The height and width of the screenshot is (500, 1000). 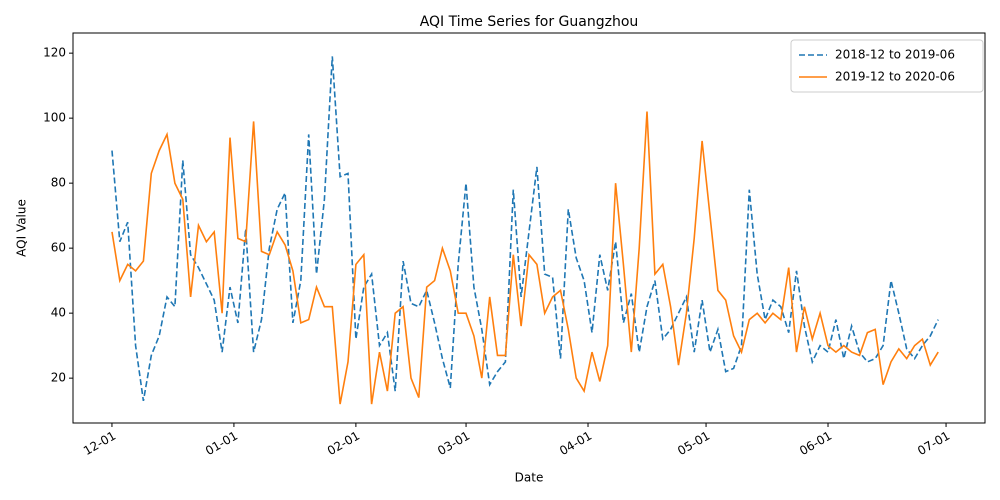 I want to click on x-tick-label: 01-01, so click(x=221, y=444).